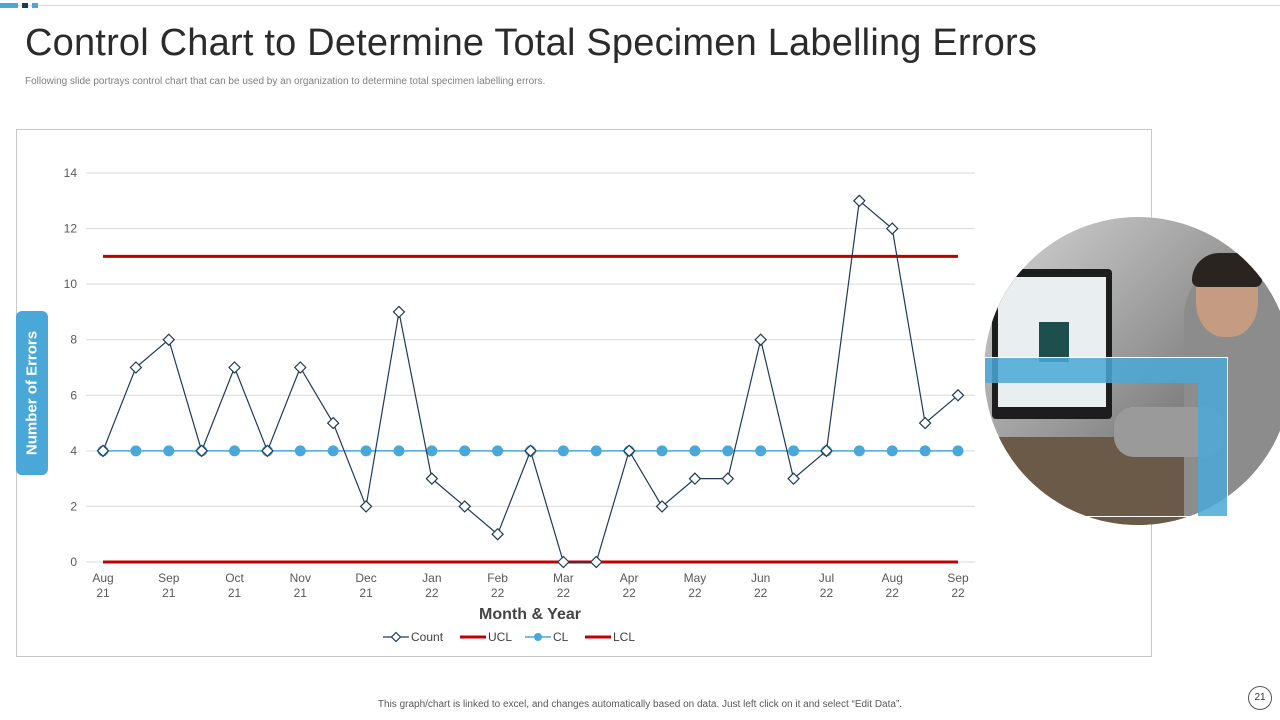 This screenshot has width=1280, height=720. I want to click on y-axis-label-box, so click(32, 393).